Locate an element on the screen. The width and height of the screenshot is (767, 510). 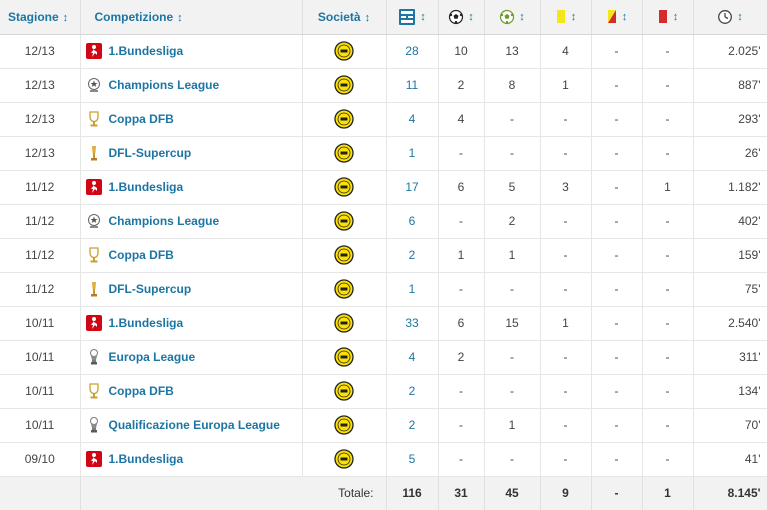
assists-header: ↕ is located at coordinates (512, 17).